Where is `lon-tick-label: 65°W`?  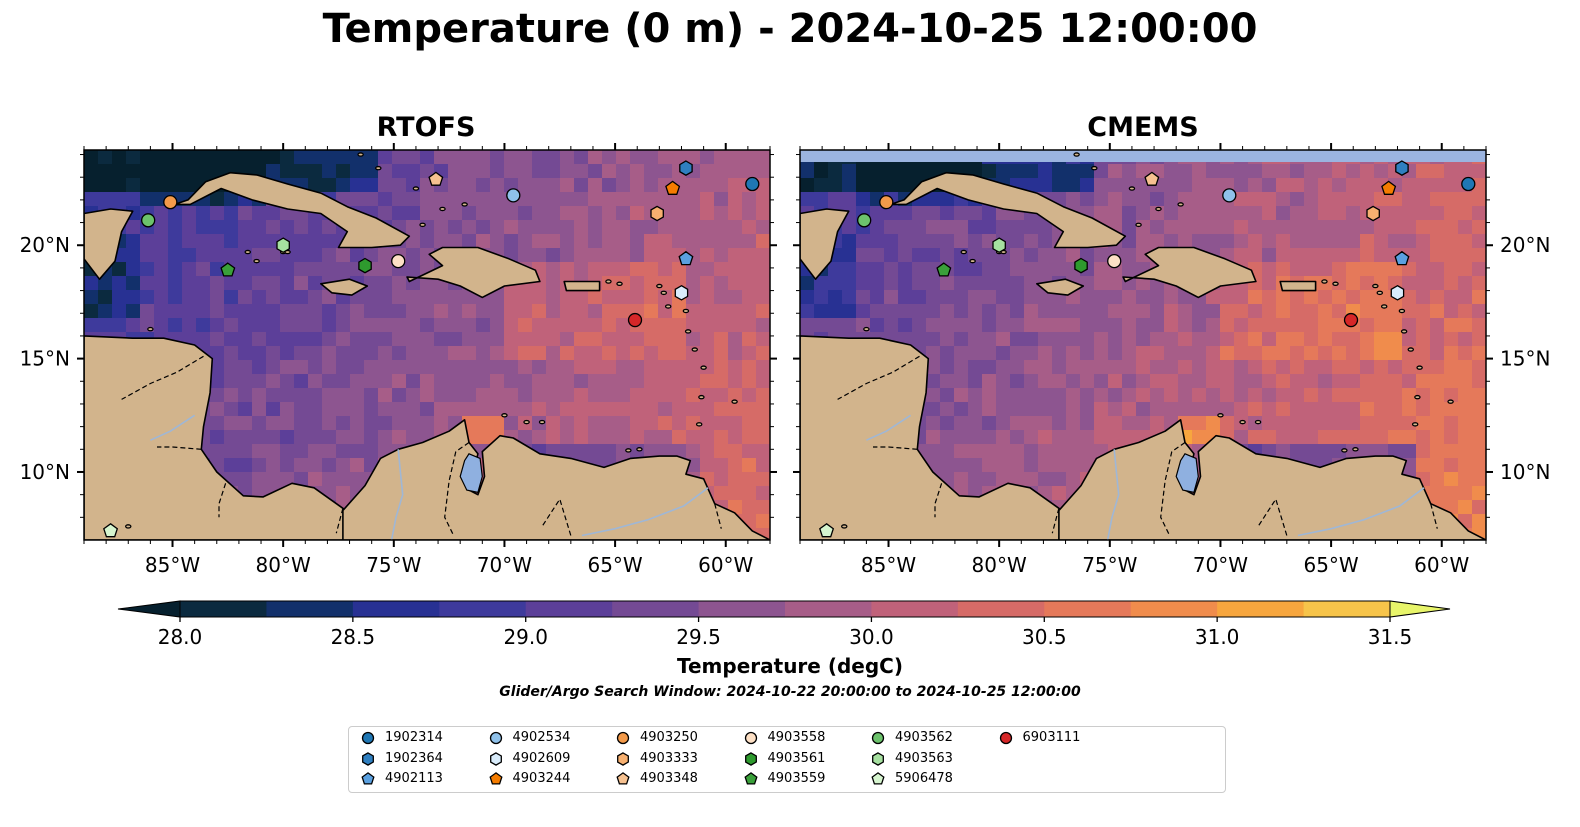
lon-tick-label: 65°W is located at coordinates (1330, 565).